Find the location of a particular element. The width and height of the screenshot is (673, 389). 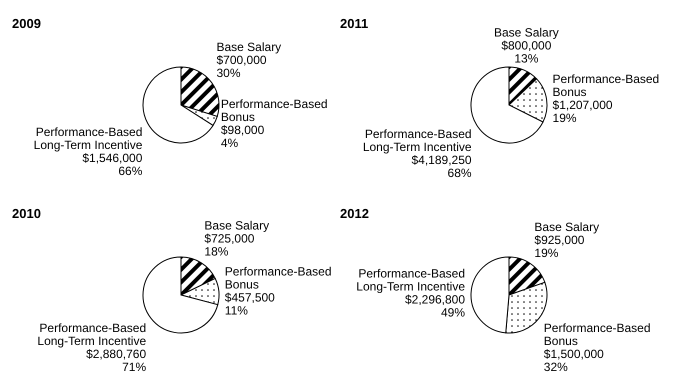

data-label: $2,880,760 71% is located at coordinates (116, 360).